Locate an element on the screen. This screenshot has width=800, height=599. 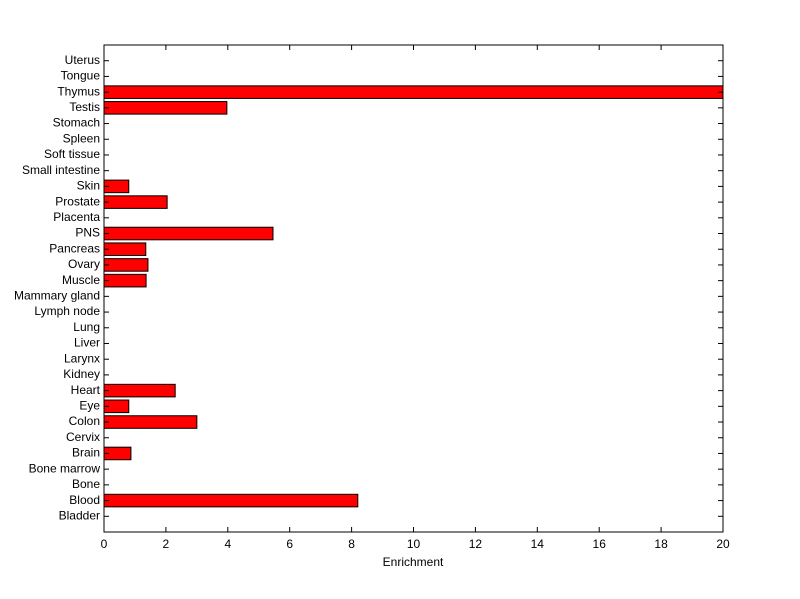
y-tick-label: Heart is located at coordinates (86, 390).